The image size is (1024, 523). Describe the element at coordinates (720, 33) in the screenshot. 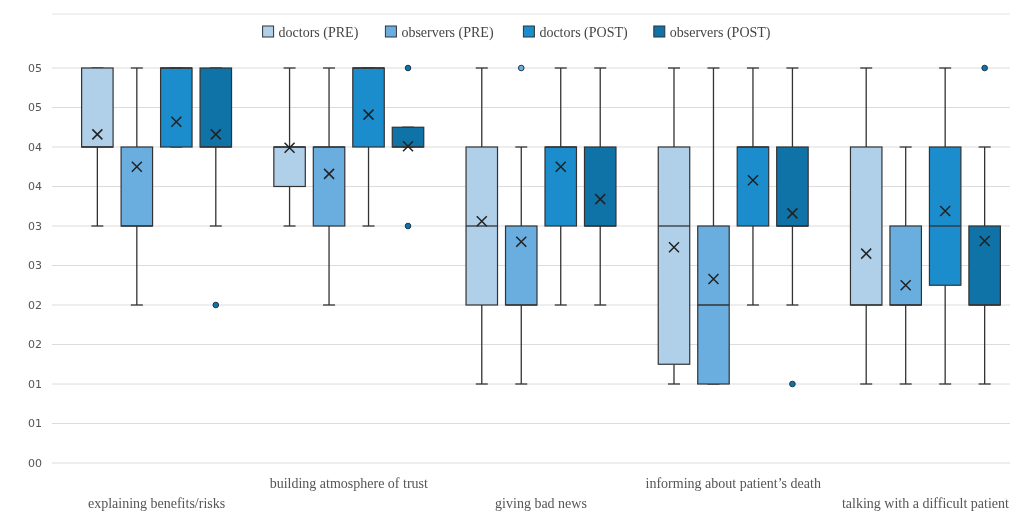

I see `legend-label: observers (POST)` at that location.